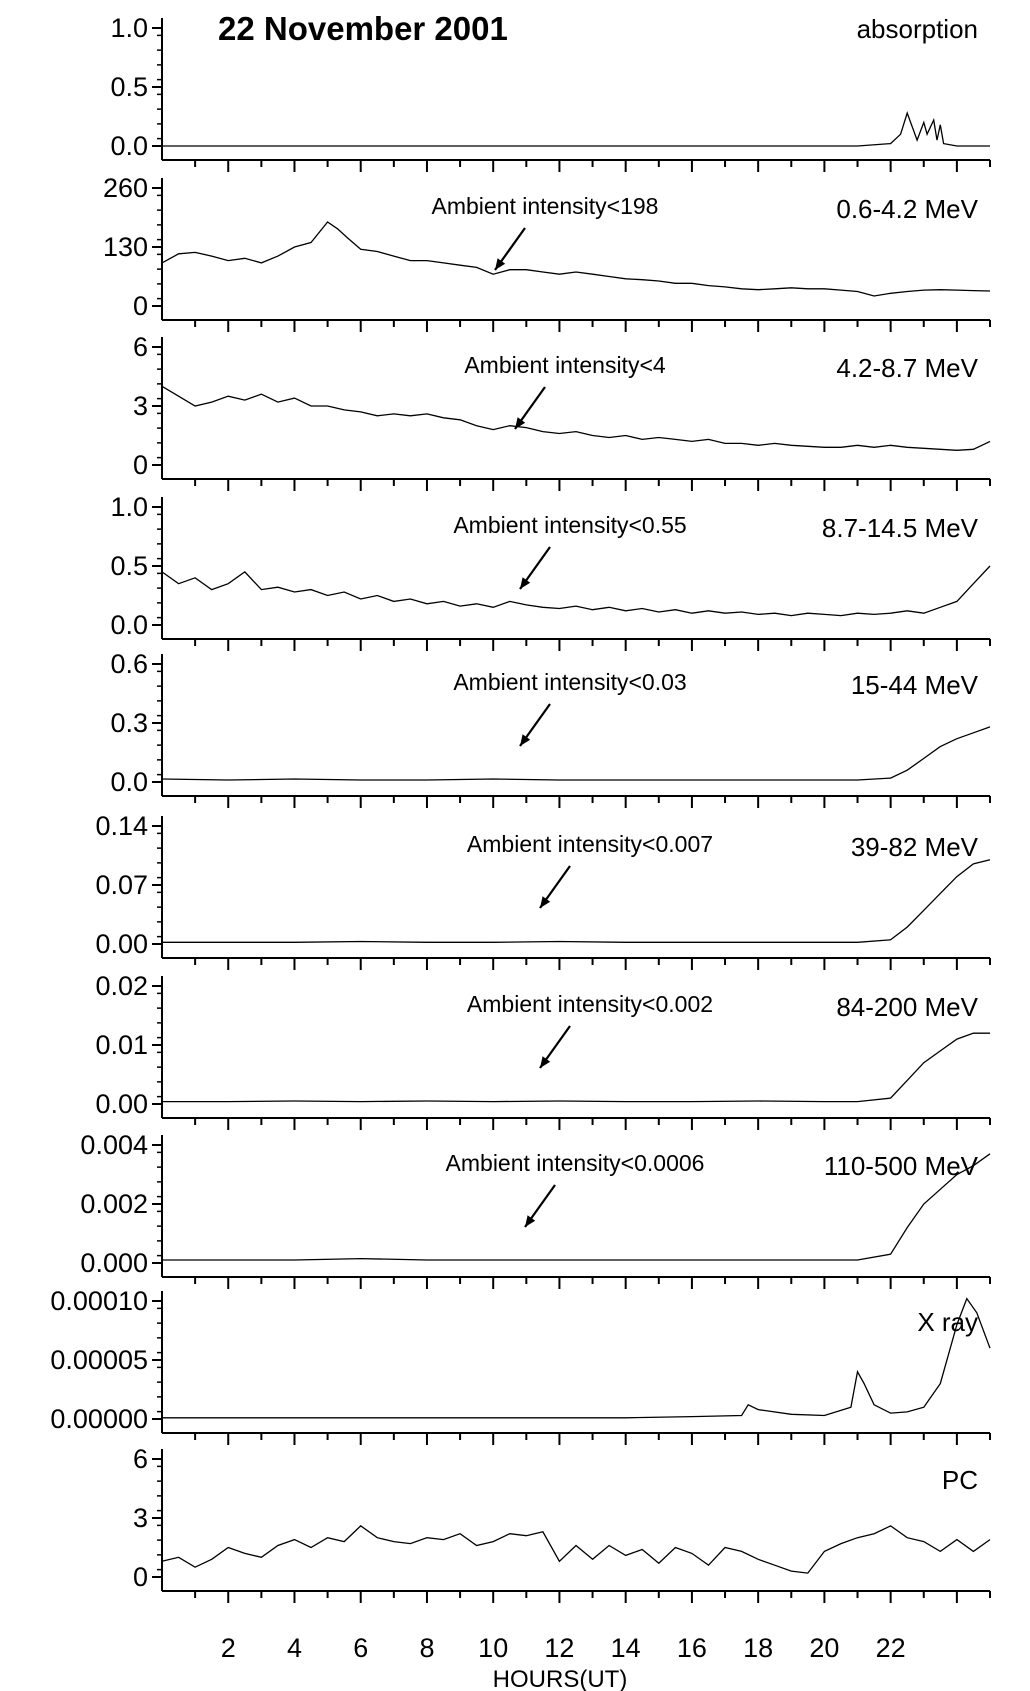  Describe the element at coordinates (228, 1648) in the screenshot. I see `x-tick-label: 2` at that location.